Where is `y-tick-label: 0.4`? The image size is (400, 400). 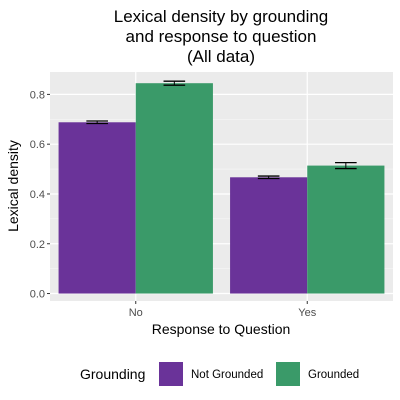
y-tick-label: 0.4 is located at coordinates (37, 195).